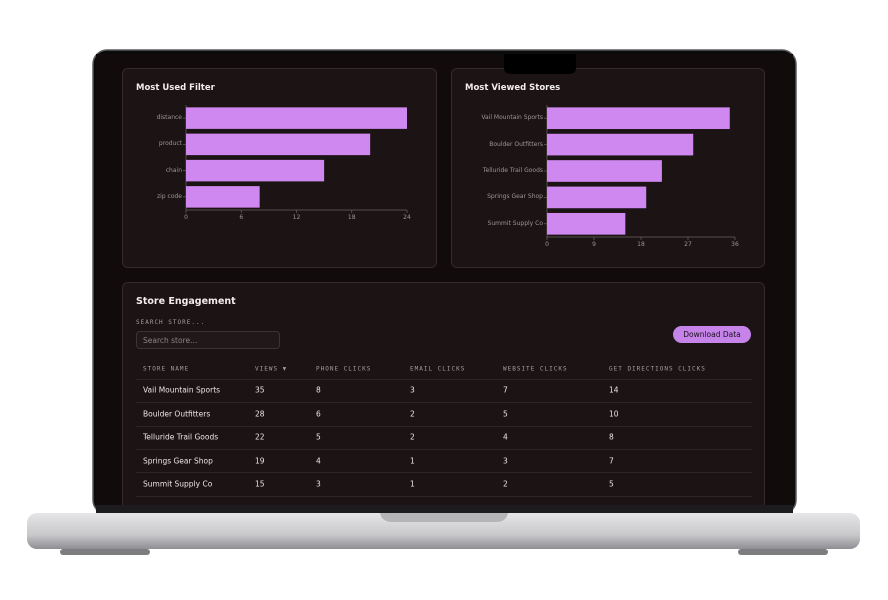 The width and height of the screenshot is (888, 600). Describe the element at coordinates (260, 484) in the screenshot. I see `table-cell: 15` at that location.